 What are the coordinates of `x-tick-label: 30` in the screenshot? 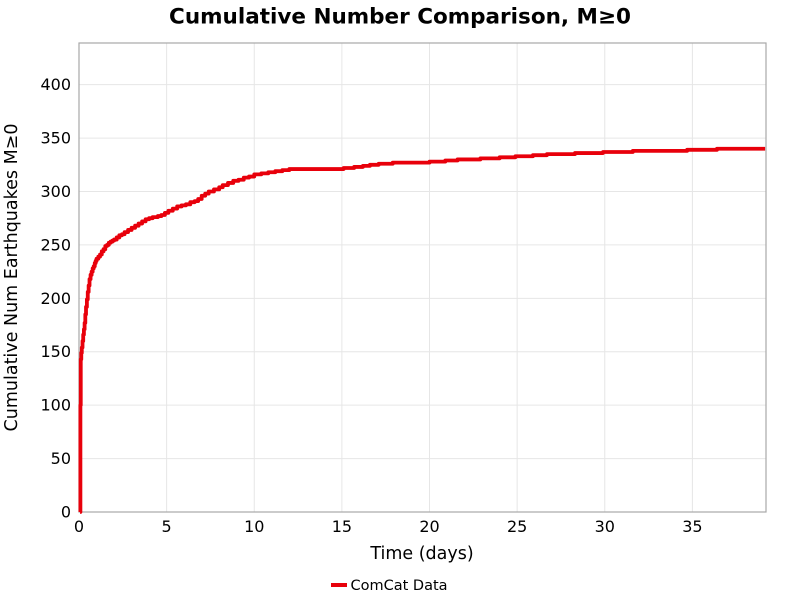 It's located at (605, 526).